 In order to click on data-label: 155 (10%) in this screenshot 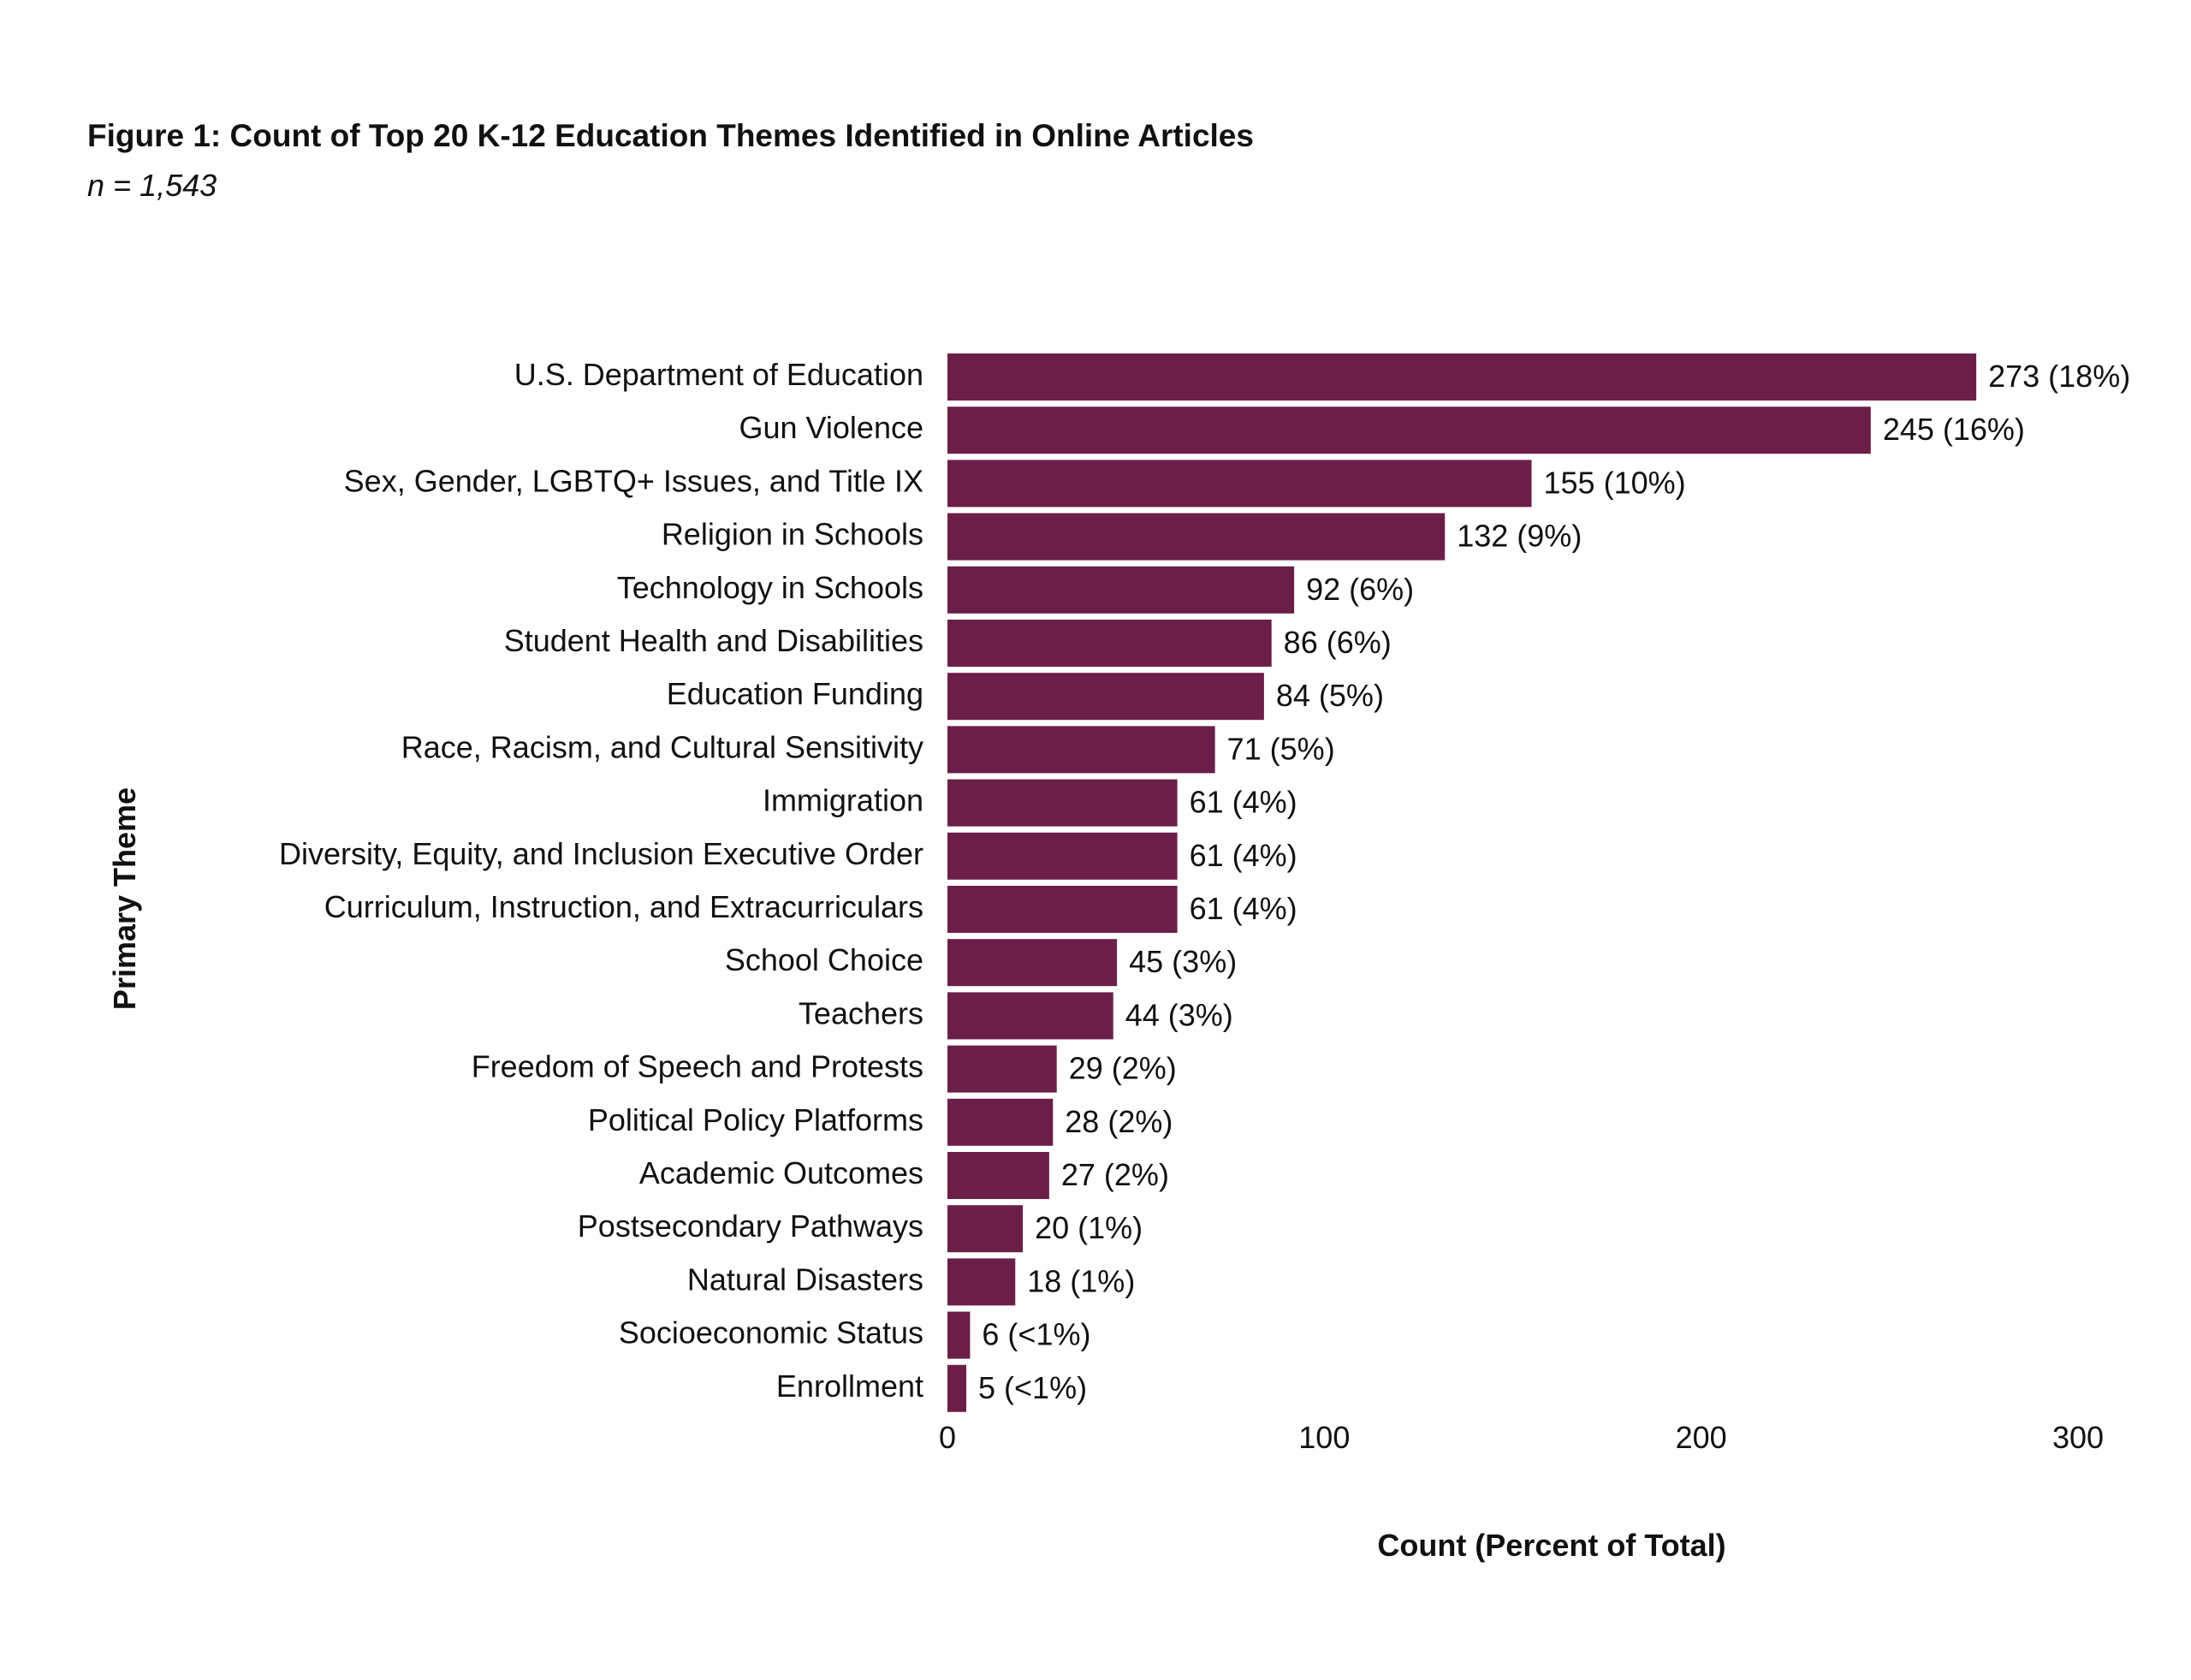, I will do `click(1615, 483)`.